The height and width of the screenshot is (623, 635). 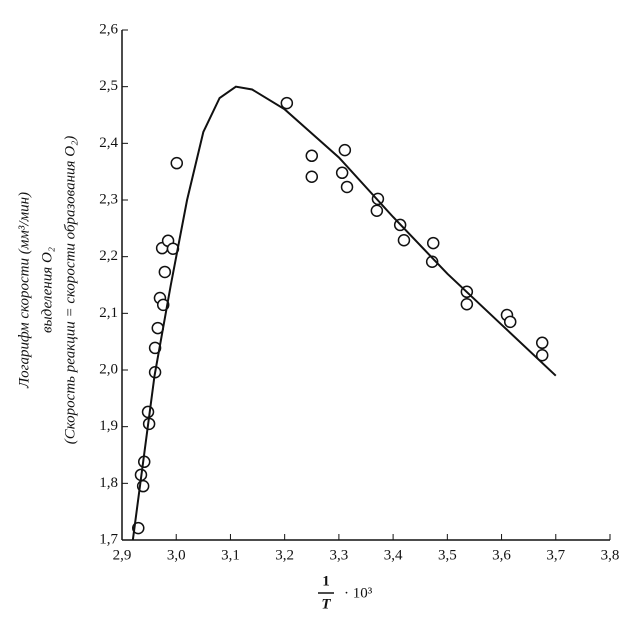 What do you see at coordinates (108, 143) in the screenshot?
I see `y-tick-label: 2,4` at bounding box center [108, 143].